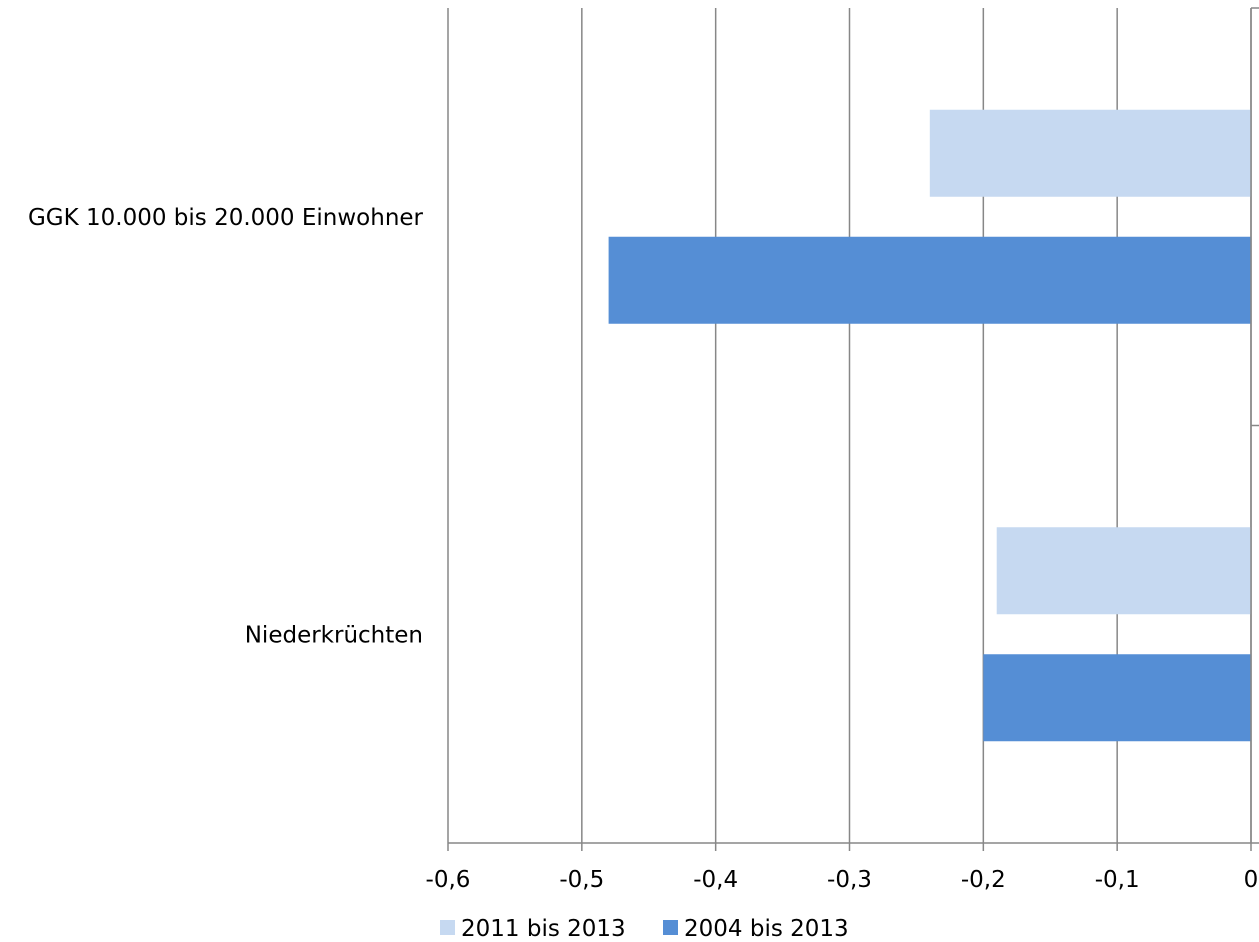 Image resolution: width=1259 pixels, height=942 pixels. Describe the element at coordinates (849, 880) in the screenshot. I see `x-tick-label: -0,3` at that location.